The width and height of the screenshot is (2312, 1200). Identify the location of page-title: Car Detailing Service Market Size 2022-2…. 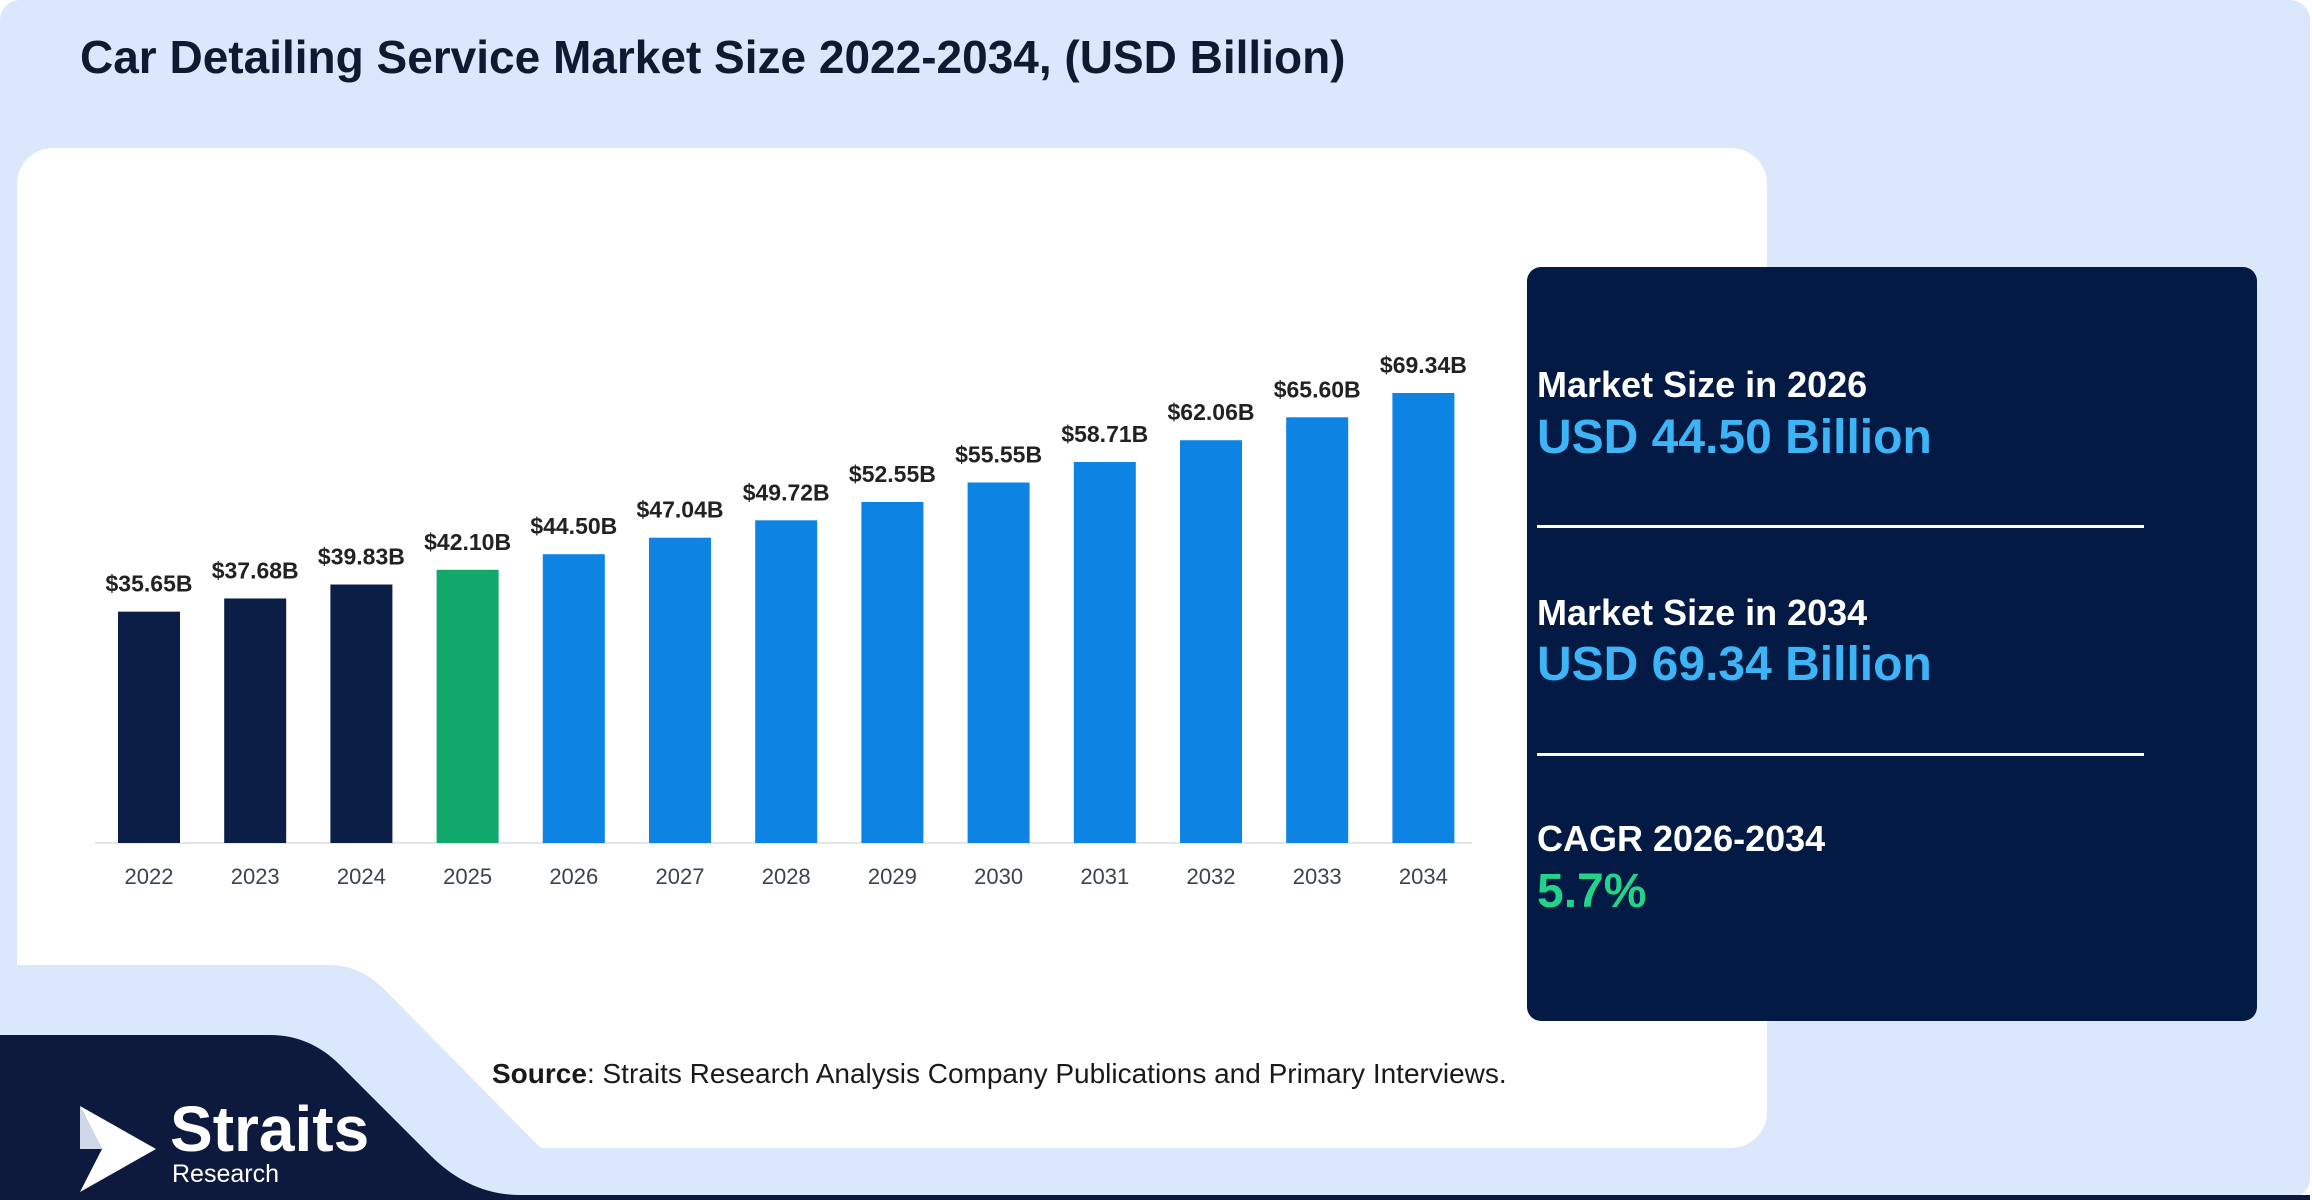
(713, 57).